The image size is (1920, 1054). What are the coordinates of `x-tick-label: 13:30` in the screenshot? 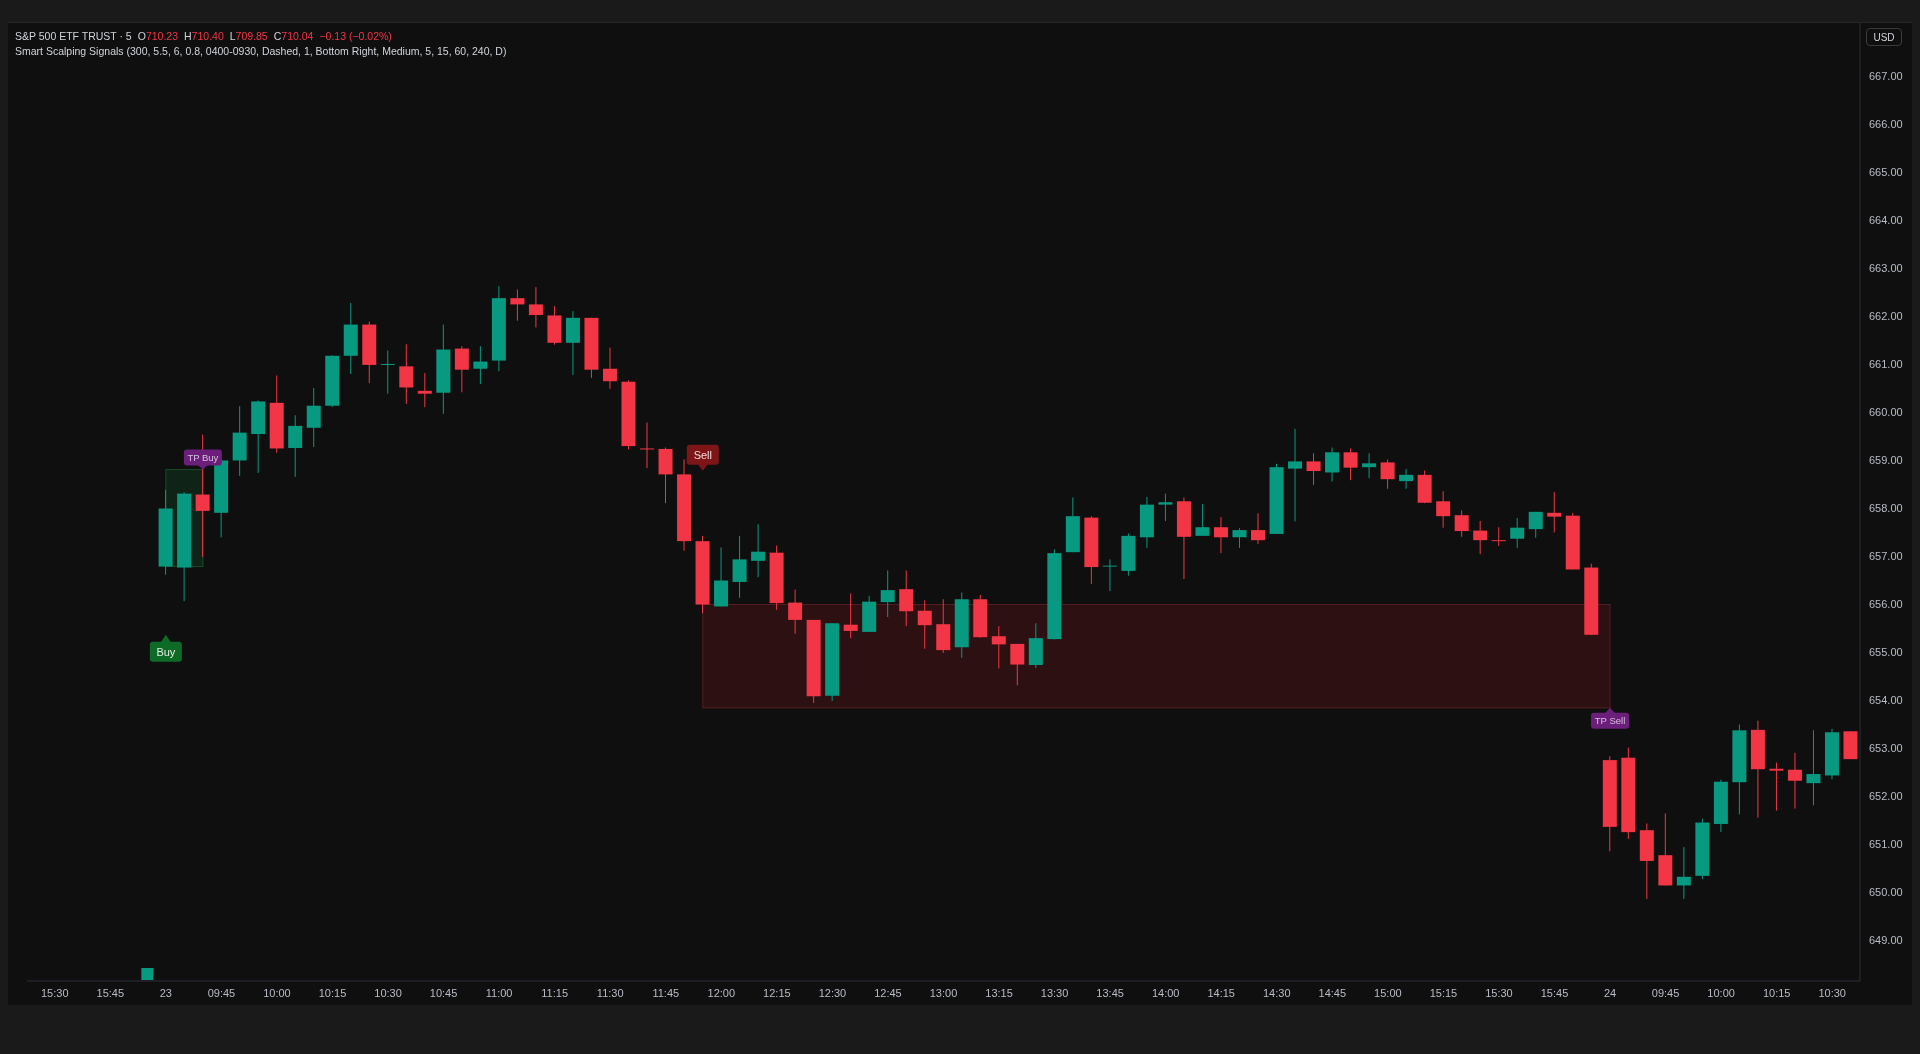 It's located at (1054, 992).